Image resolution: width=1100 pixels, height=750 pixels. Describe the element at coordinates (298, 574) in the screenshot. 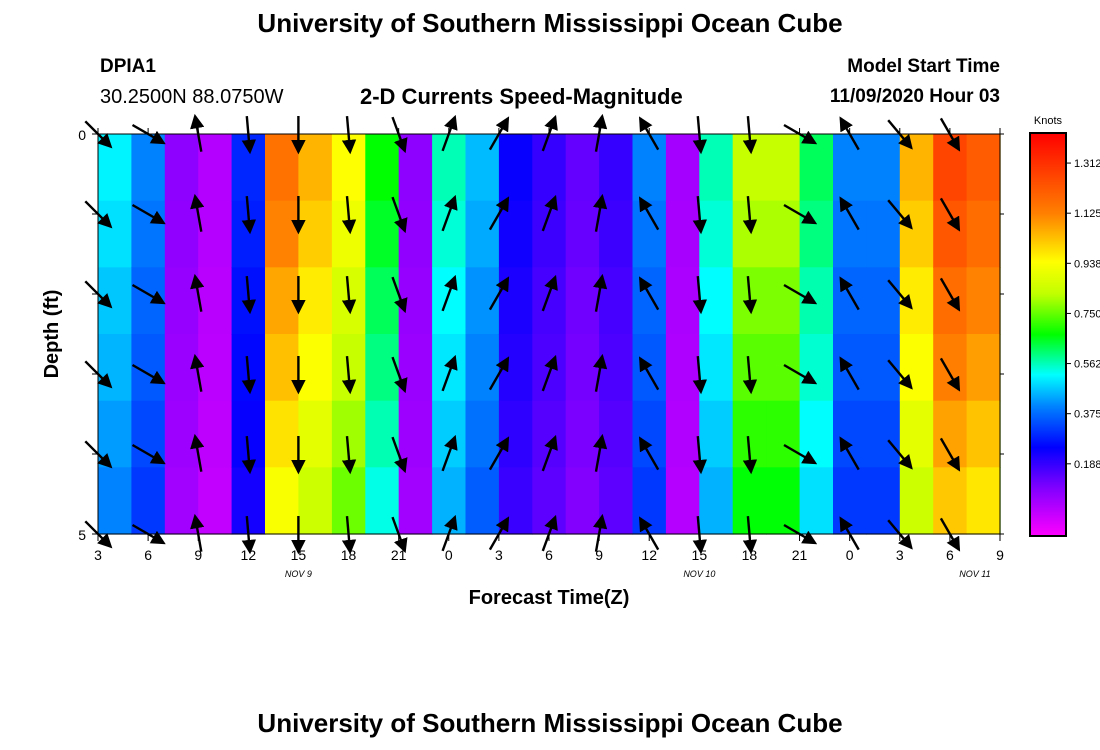

I see `x-day-label: NOV 9` at that location.